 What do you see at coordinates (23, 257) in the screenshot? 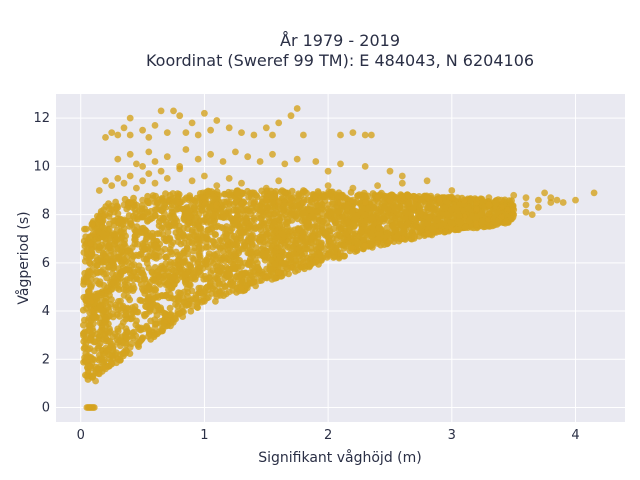
I see `y-axis-label: Vågperiod (s)` at bounding box center [23, 257].